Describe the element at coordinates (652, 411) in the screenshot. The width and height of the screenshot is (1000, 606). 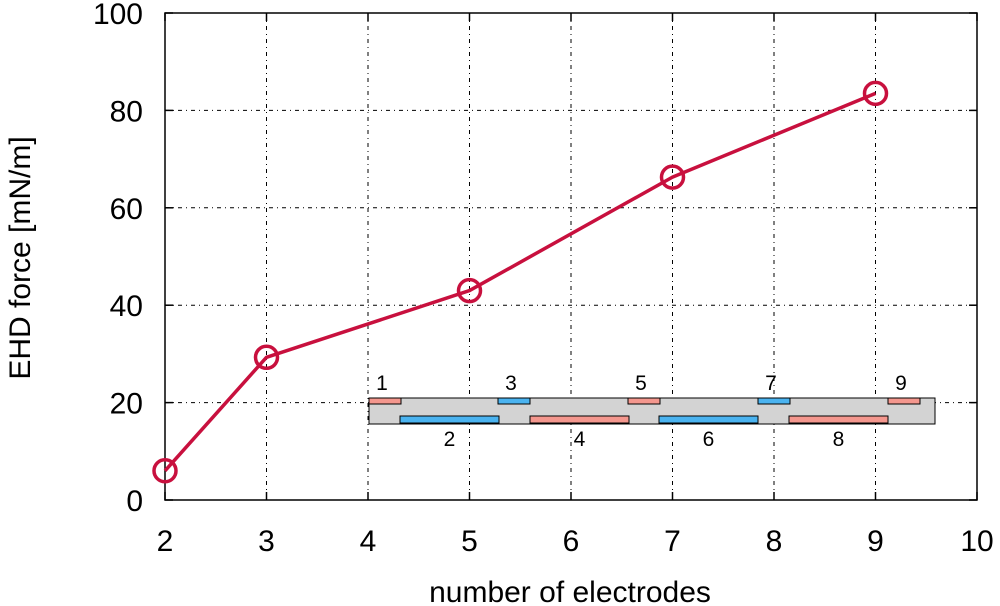
I see `electrode-inset: 1 3 5 7 9 2 4 6 8` at that location.